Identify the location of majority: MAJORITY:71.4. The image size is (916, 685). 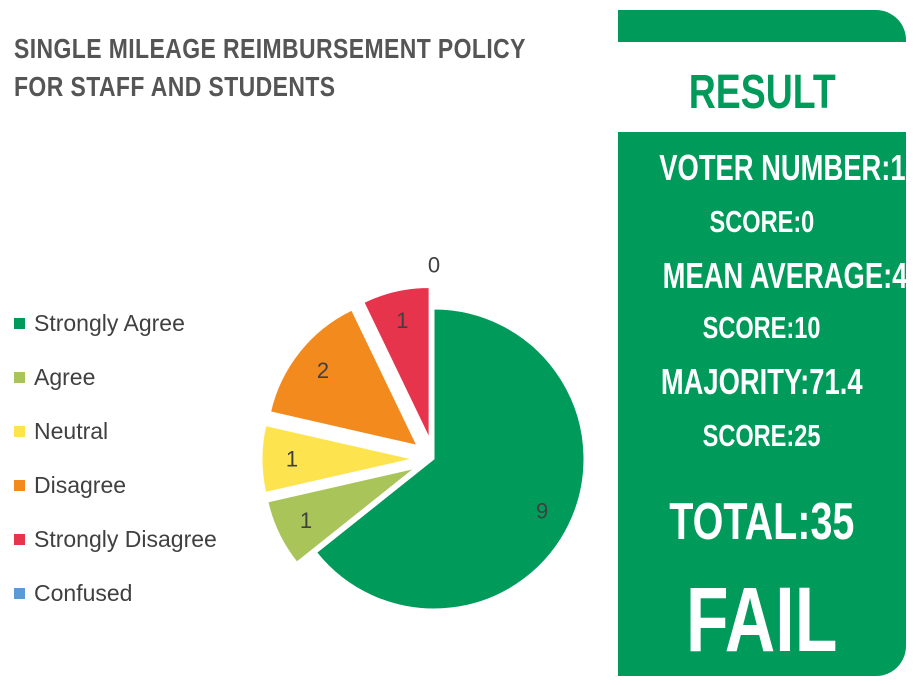
(762, 381).